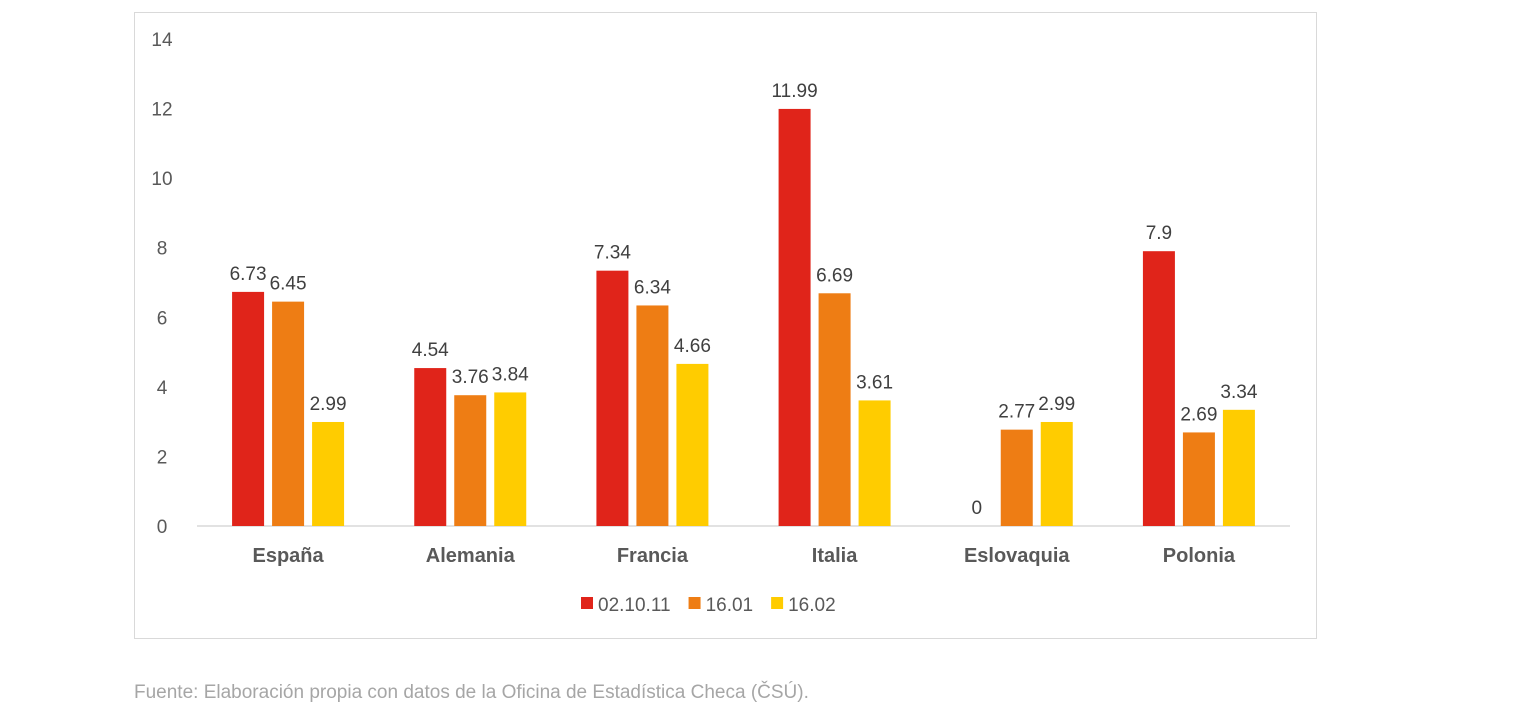 This screenshot has width=1518, height=718. I want to click on data-label: 6.73, so click(248, 274).